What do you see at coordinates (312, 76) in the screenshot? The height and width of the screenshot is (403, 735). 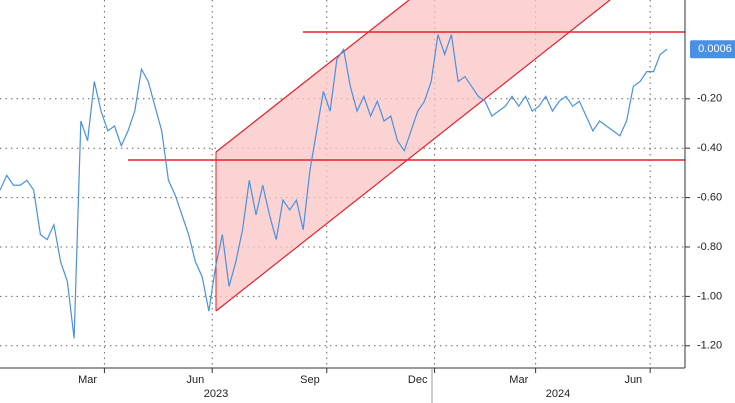 I see `channel-upper` at bounding box center [312, 76].